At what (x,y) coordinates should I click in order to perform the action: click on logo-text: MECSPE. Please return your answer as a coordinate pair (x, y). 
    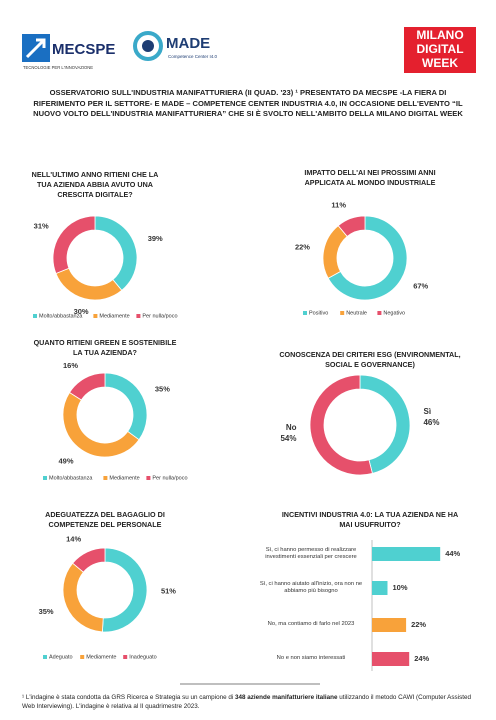
    Looking at the image, I should click on (83, 49).